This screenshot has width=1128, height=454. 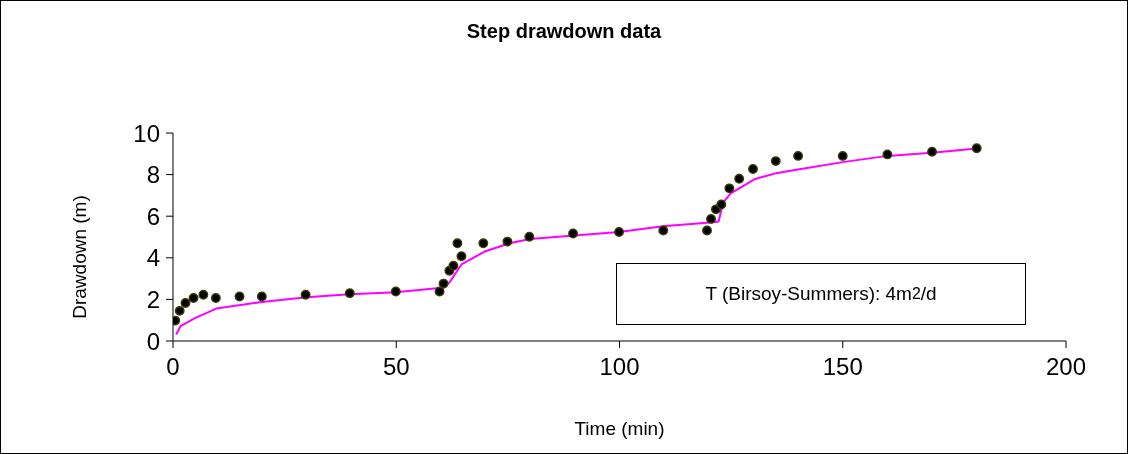 I want to click on y-tick-label: 0, so click(x=153, y=341).